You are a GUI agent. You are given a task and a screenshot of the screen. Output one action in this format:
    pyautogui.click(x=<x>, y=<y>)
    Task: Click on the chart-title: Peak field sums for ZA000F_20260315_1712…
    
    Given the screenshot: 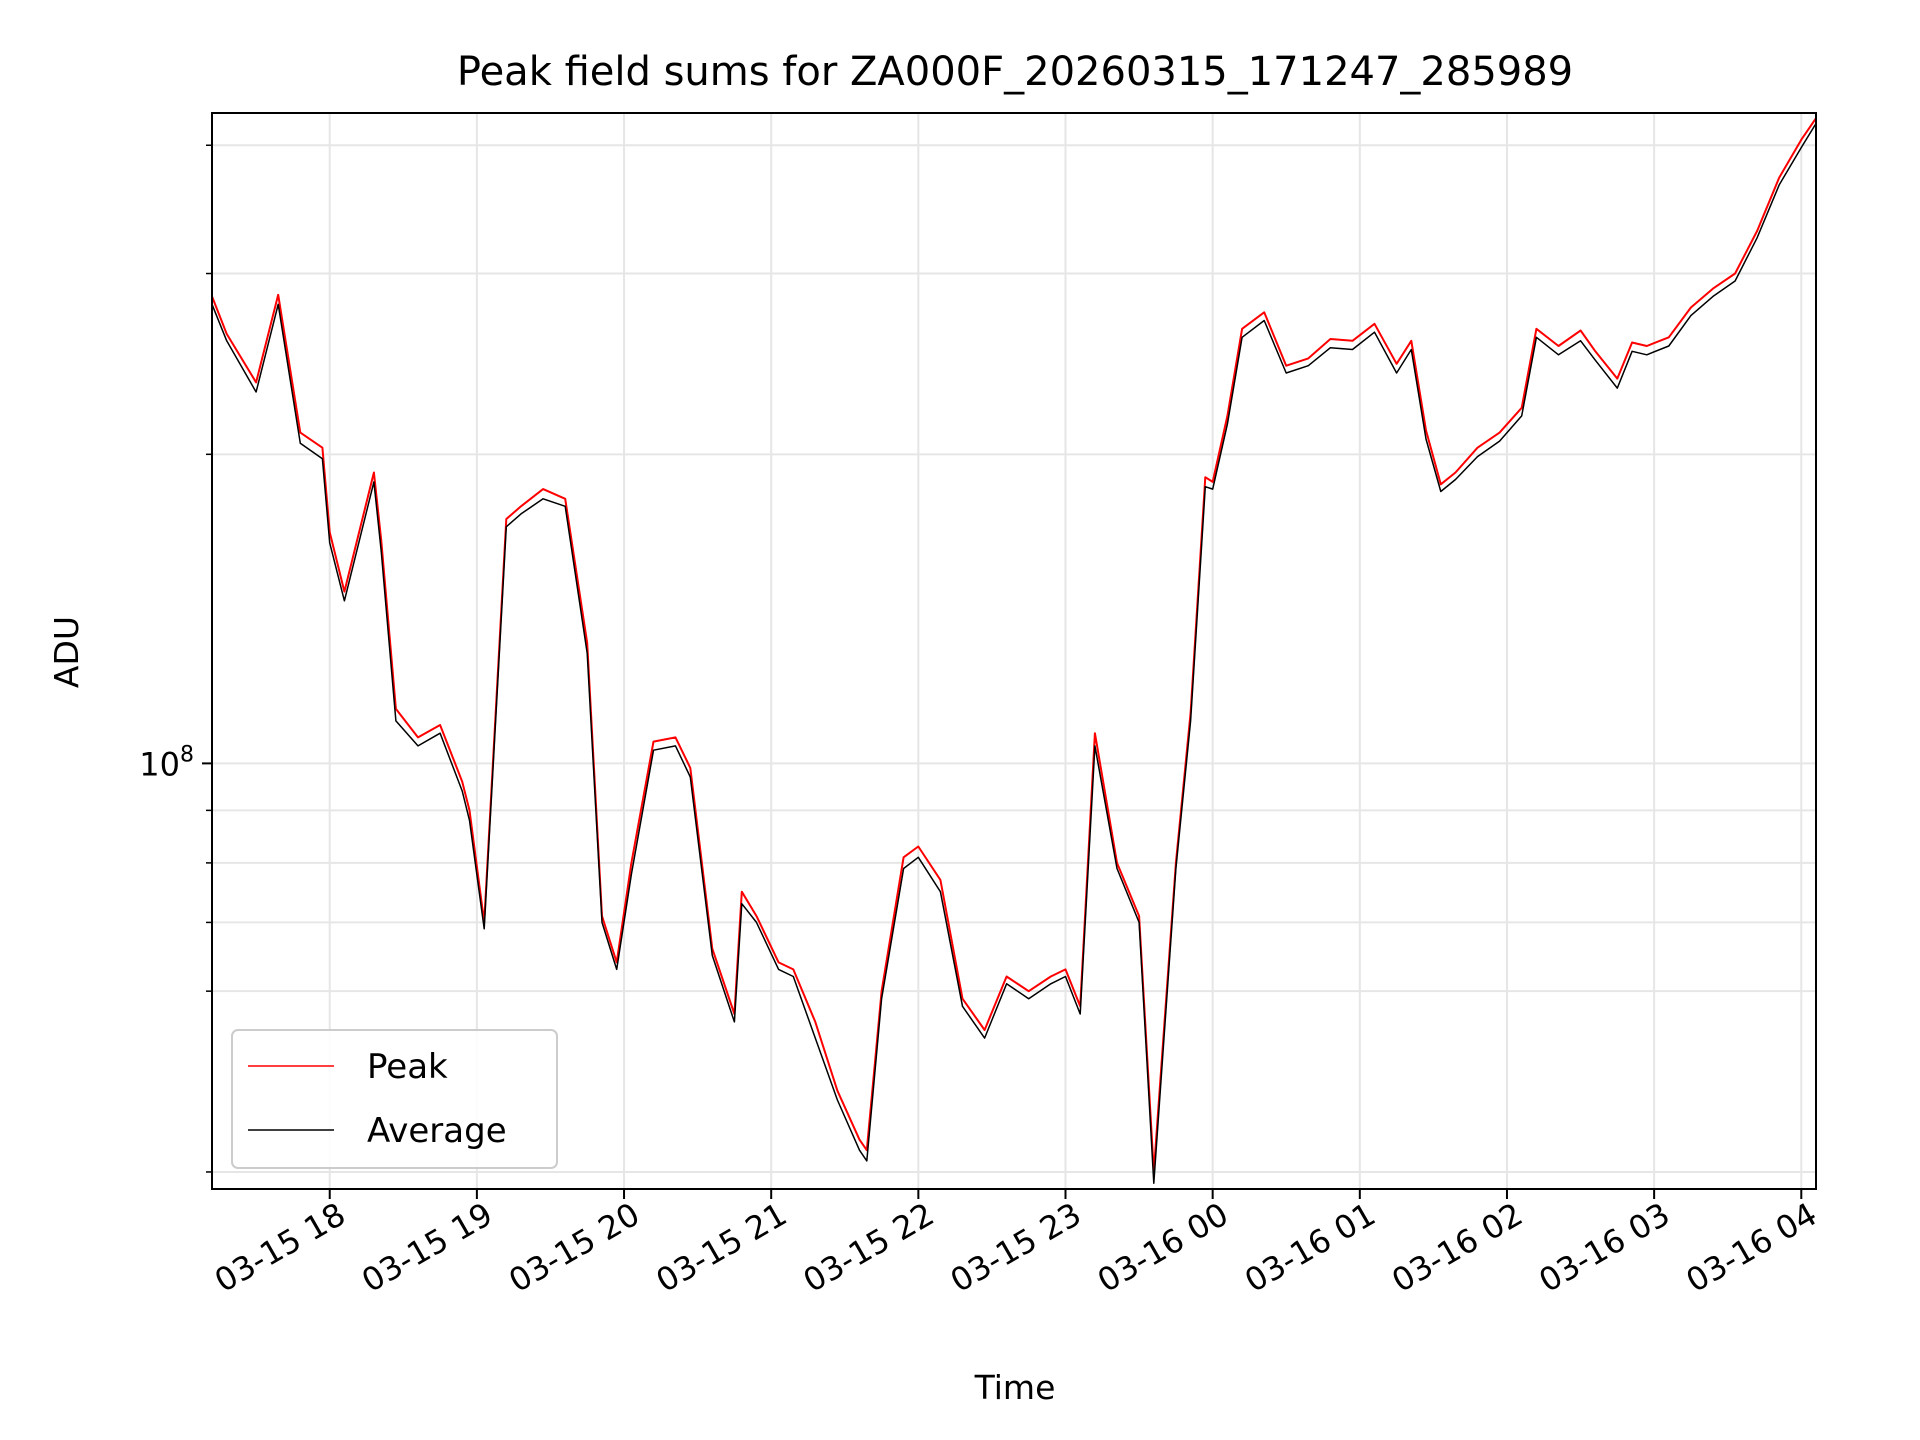 What is the action you would take?
    pyautogui.click(x=1015, y=72)
    